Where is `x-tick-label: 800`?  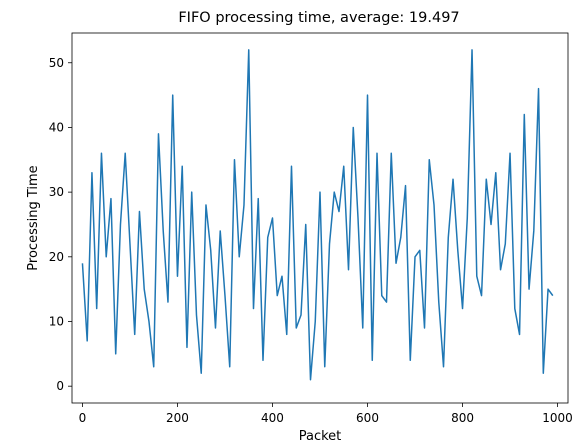 x-tick-label: 800 is located at coordinates (462, 418).